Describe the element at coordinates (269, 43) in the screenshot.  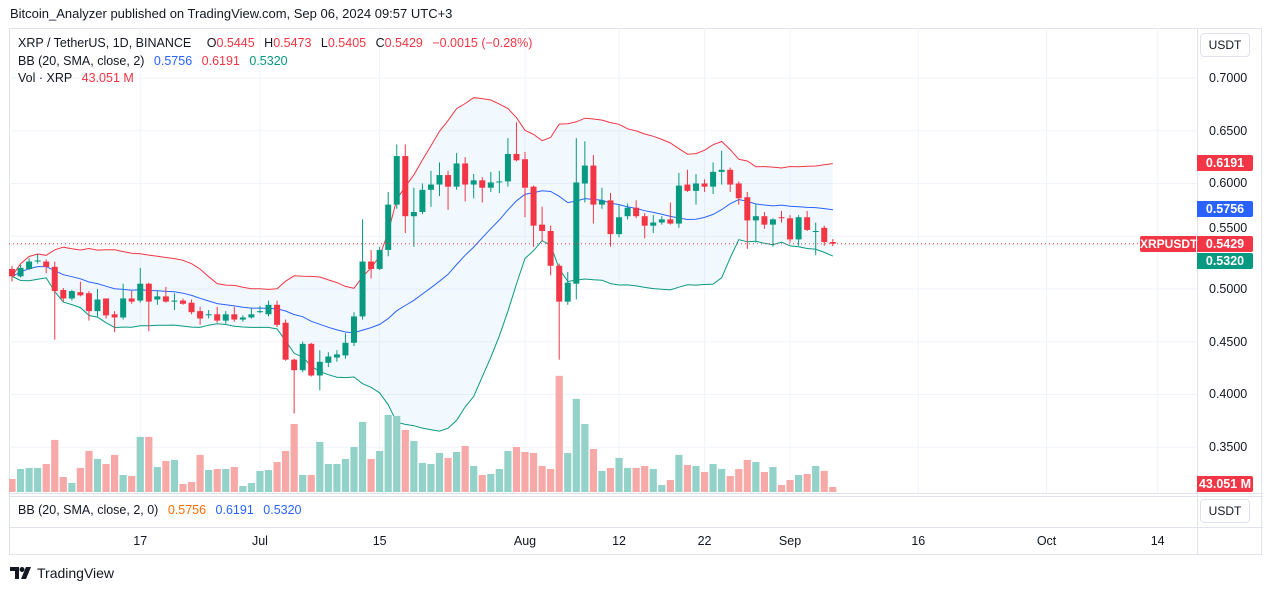
I see `high-label: H` at that location.